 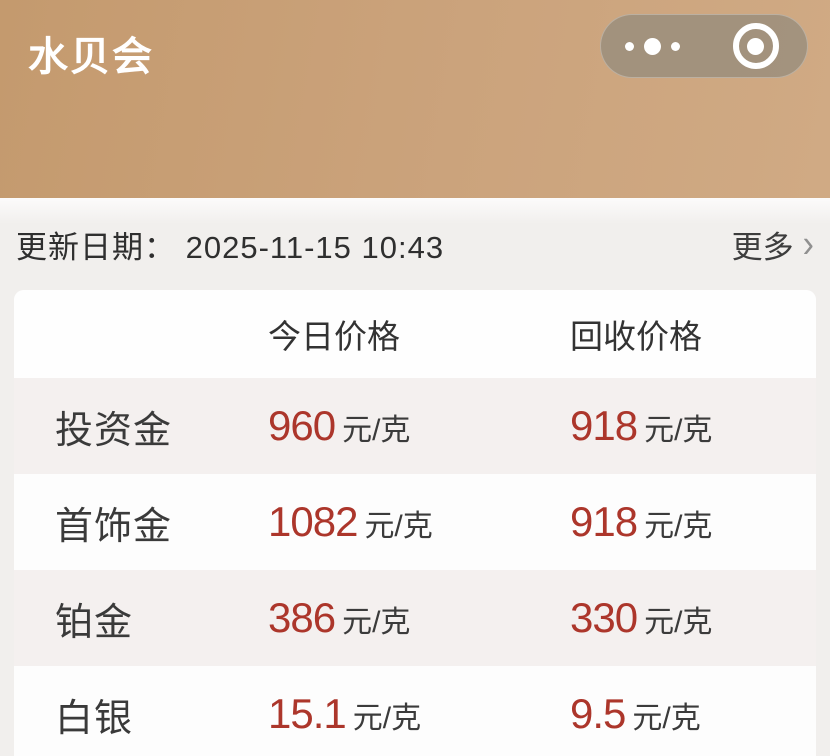 I want to click on metal-name: 首饰金, so click(x=114, y=526).